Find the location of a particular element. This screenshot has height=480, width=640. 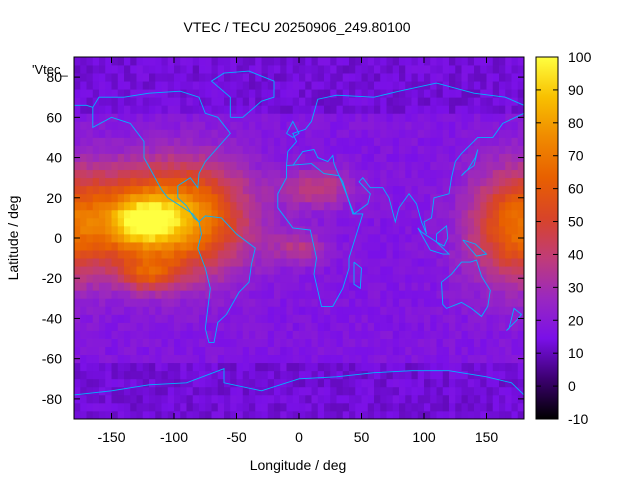

x-tick-label: 0 is located at coordinates (299, 437).